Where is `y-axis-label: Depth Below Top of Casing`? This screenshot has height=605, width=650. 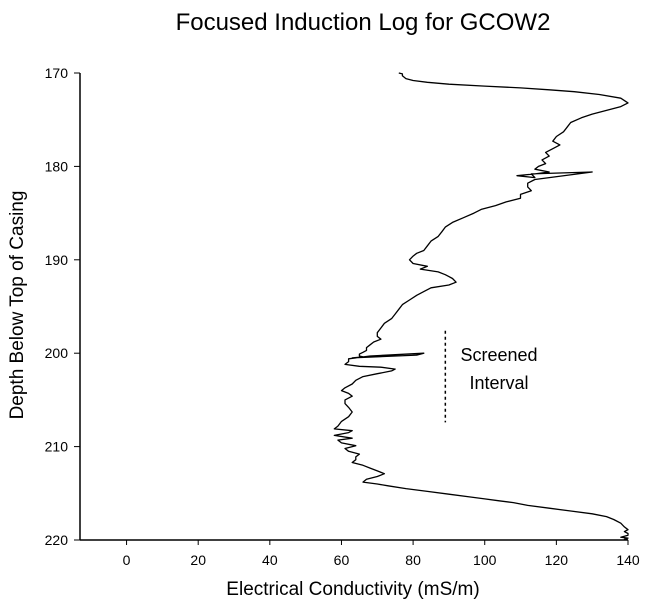
y-axis-label: Depth Below Top of Casing is located at coordinates (17, 305).